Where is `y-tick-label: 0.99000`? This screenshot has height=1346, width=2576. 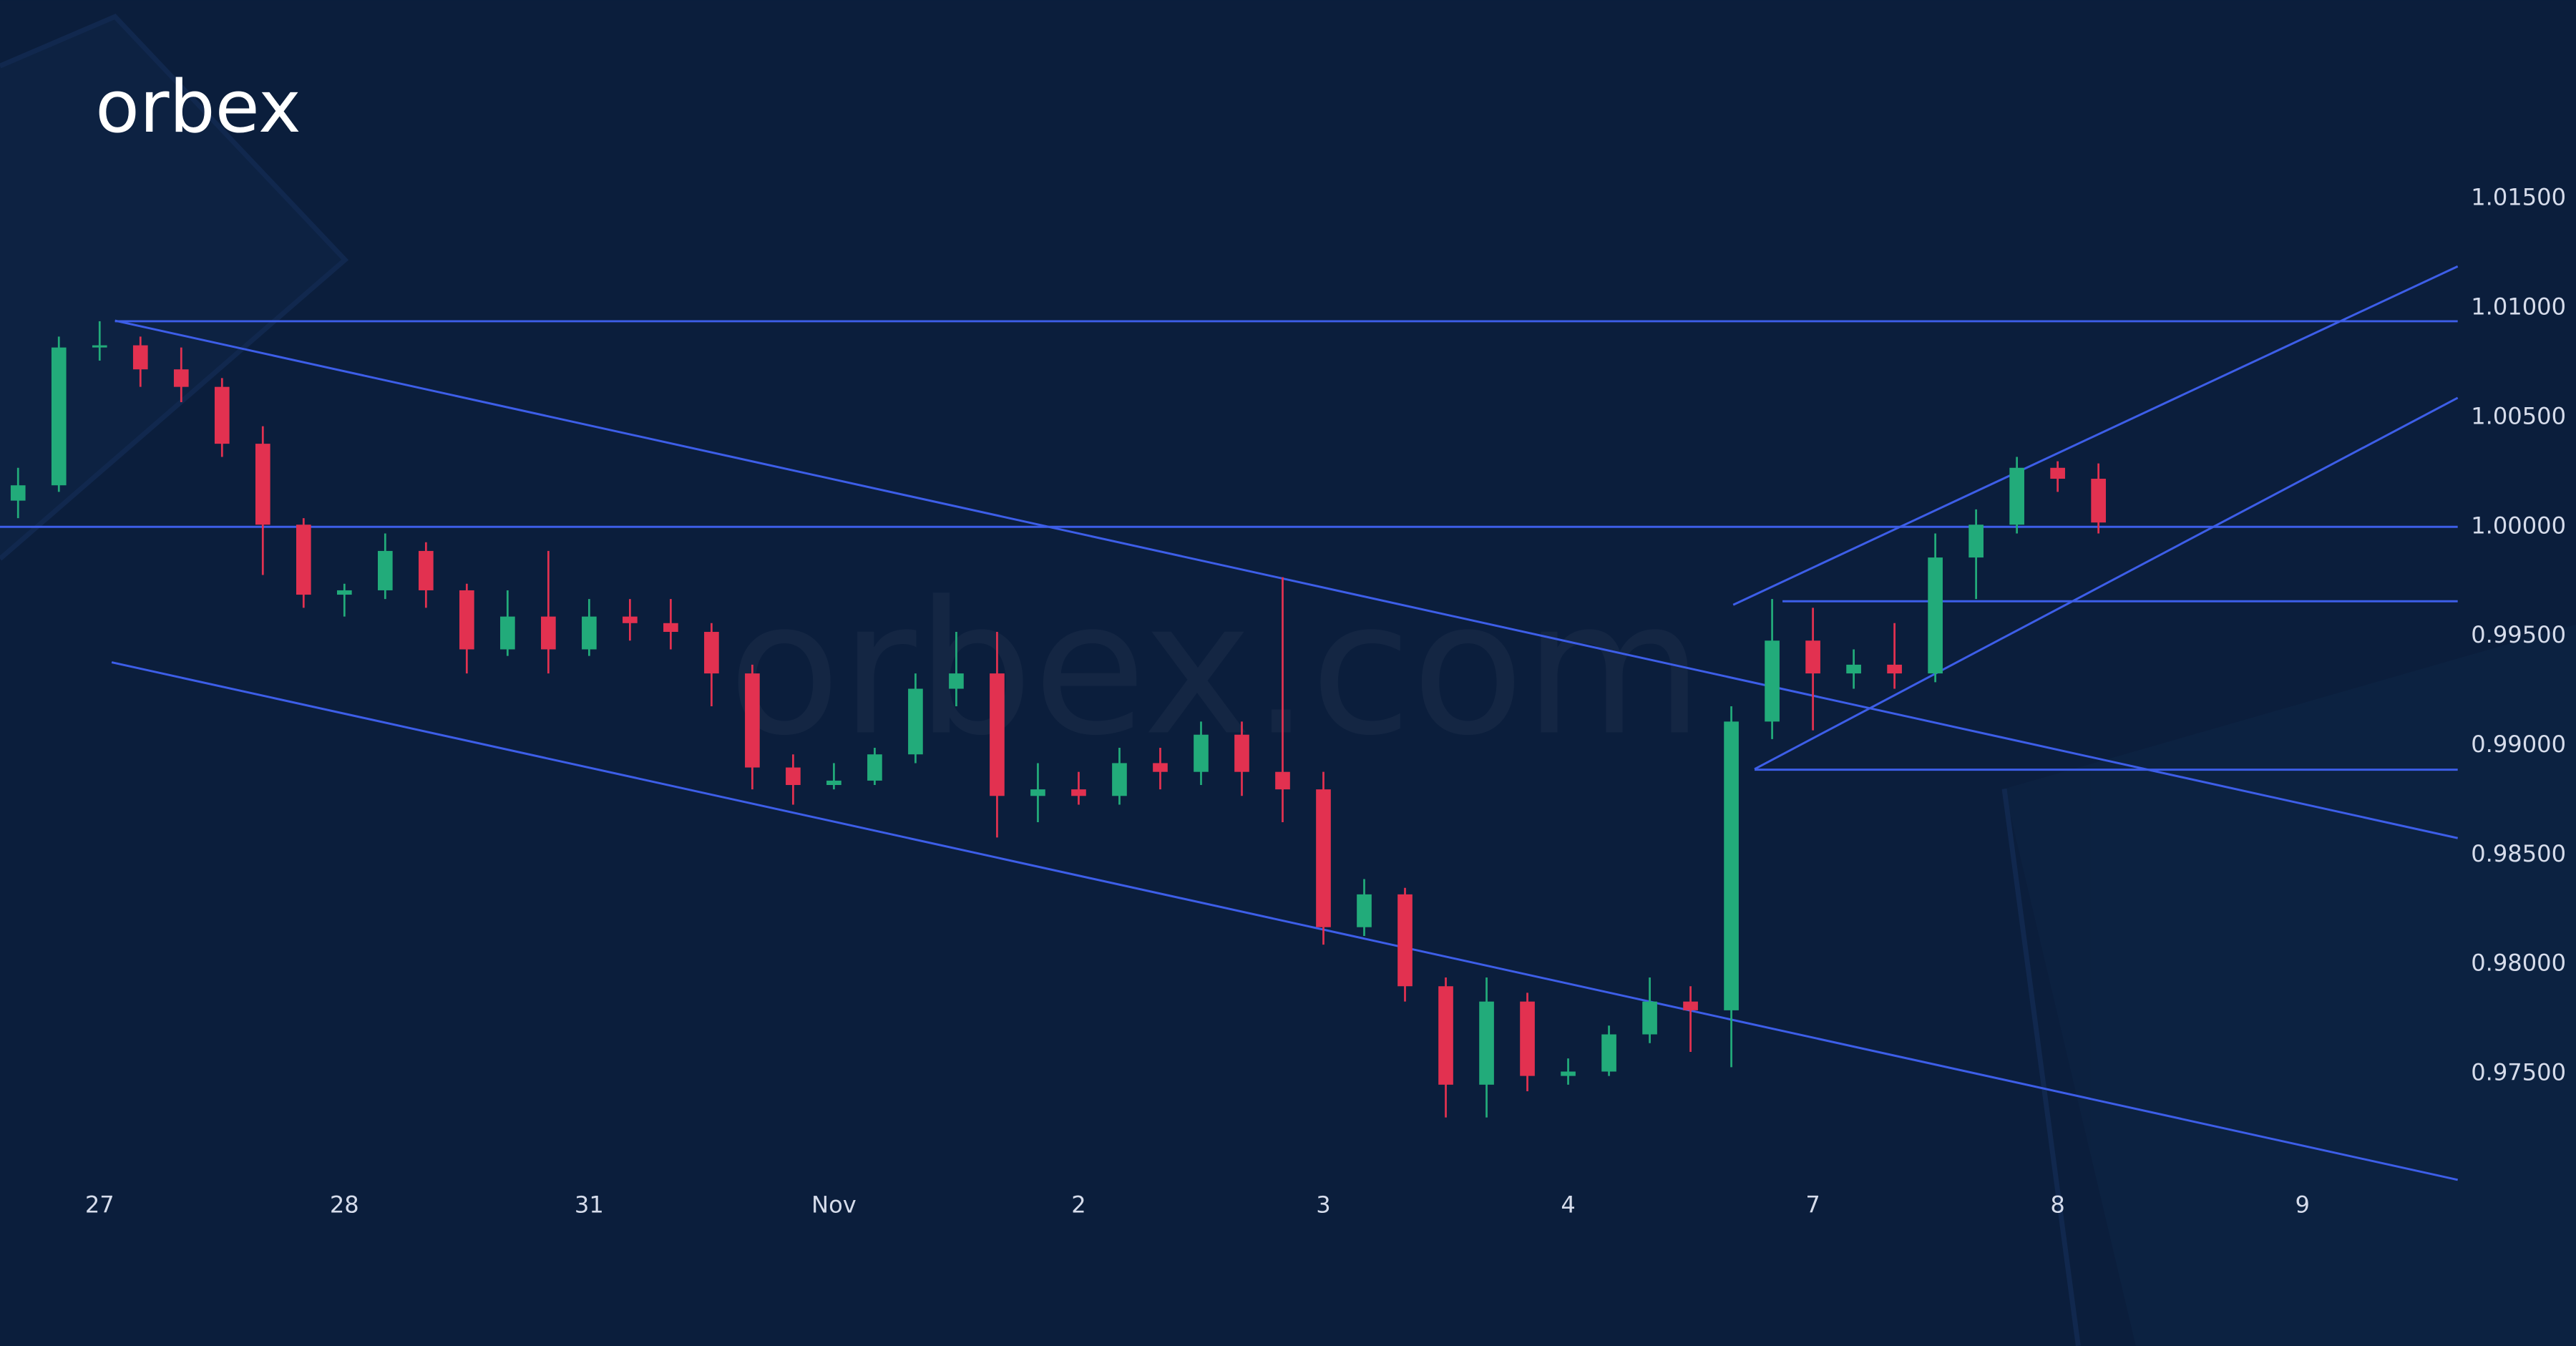
y-tick-label: 0.99000 is located at coordinates (2518, 744).